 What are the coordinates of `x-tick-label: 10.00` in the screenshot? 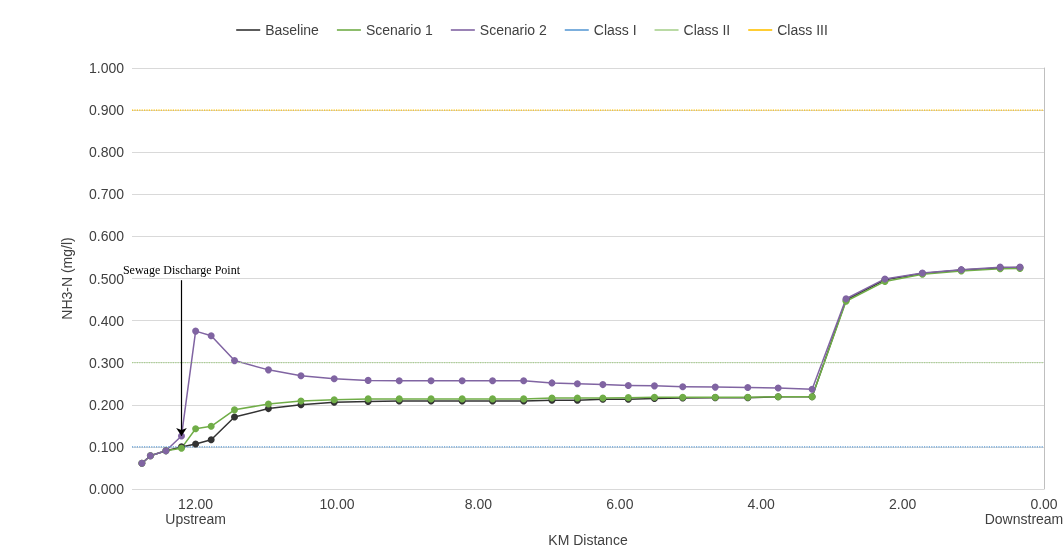 It's located at (337, 504).